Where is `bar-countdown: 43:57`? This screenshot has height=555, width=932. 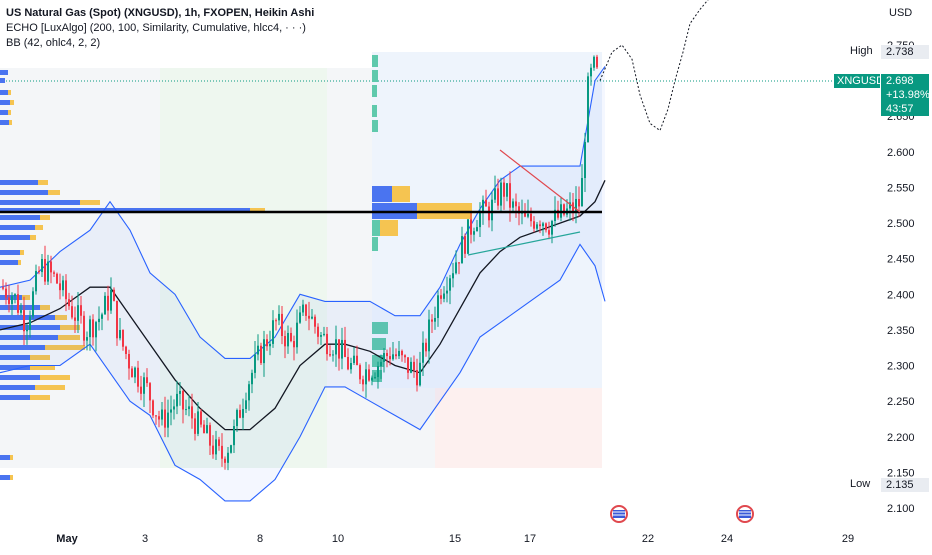
bar-countdown: 43:57 is located at coordinates (900, 109).